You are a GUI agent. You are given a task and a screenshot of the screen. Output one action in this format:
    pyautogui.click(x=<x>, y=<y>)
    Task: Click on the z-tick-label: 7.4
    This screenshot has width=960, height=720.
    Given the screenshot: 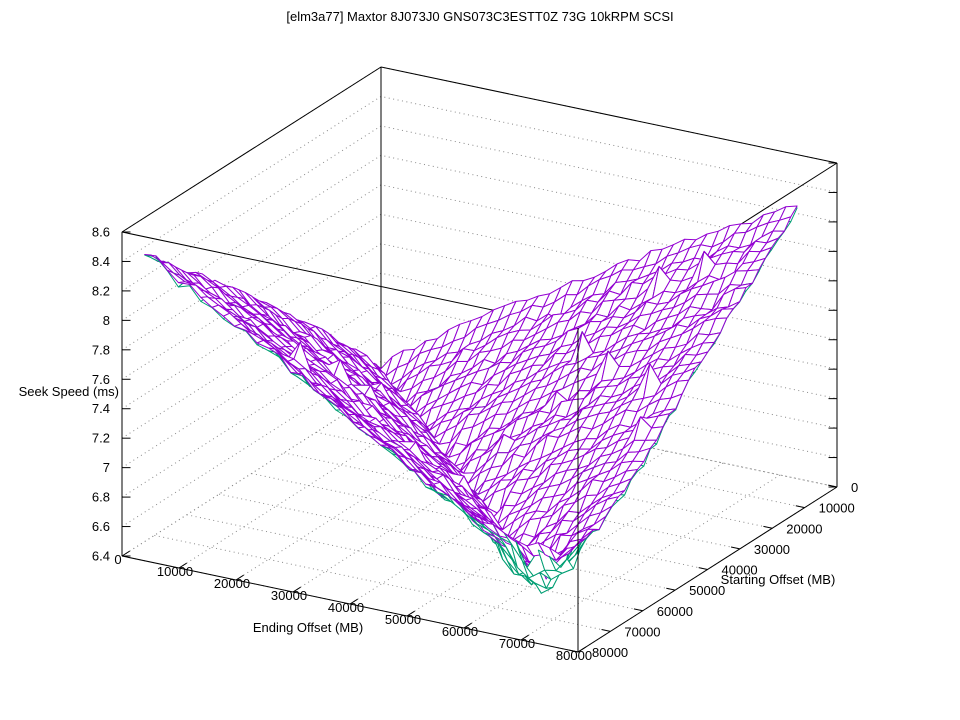 What is the action you would take?
    pyautogui.click(x=101, y=408)
    